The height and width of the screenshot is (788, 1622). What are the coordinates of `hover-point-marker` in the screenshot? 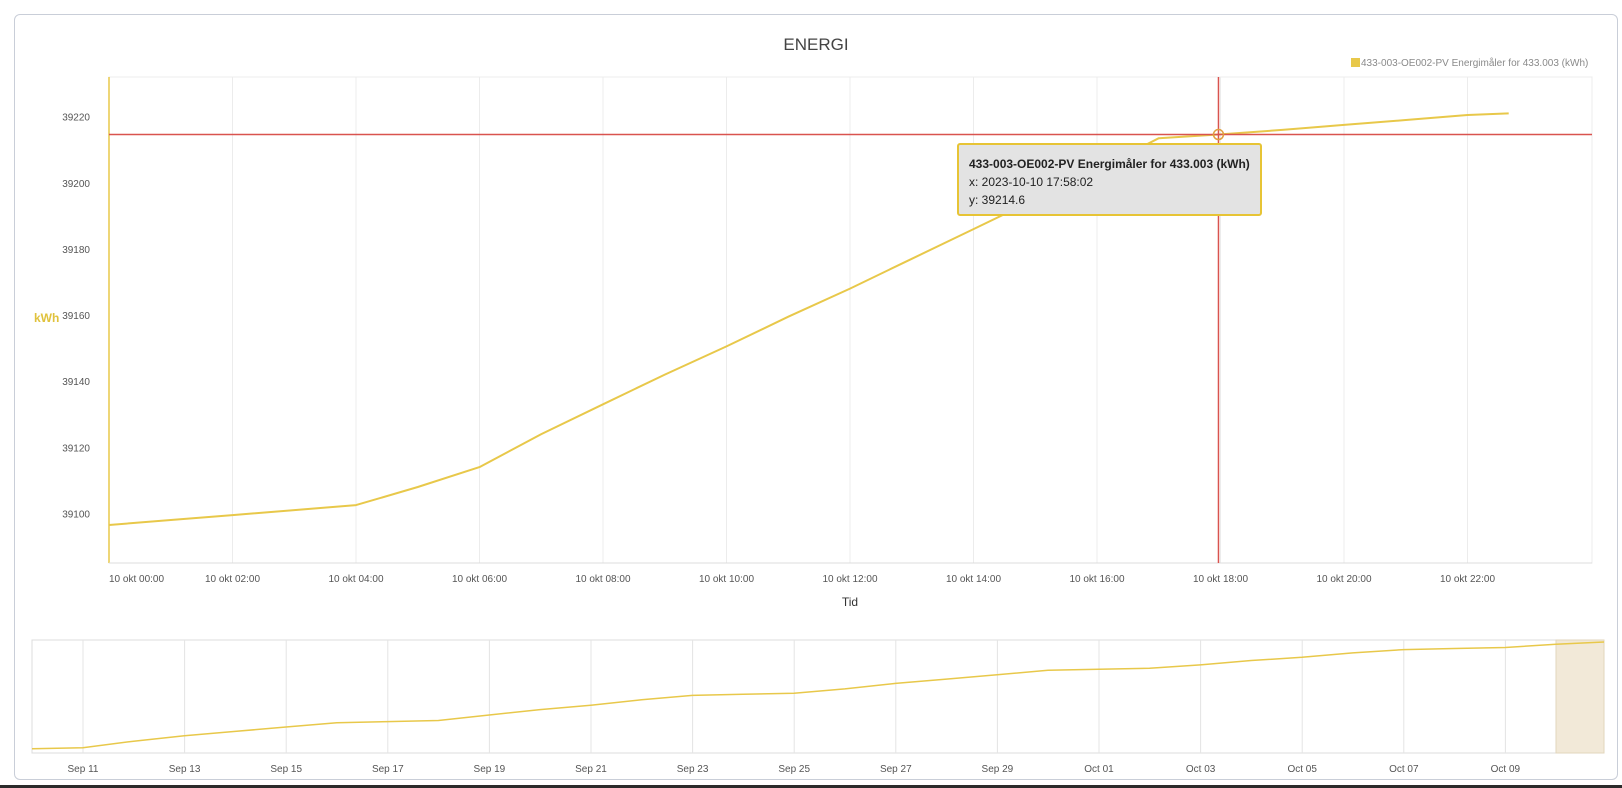 It's located at (1218, 134).